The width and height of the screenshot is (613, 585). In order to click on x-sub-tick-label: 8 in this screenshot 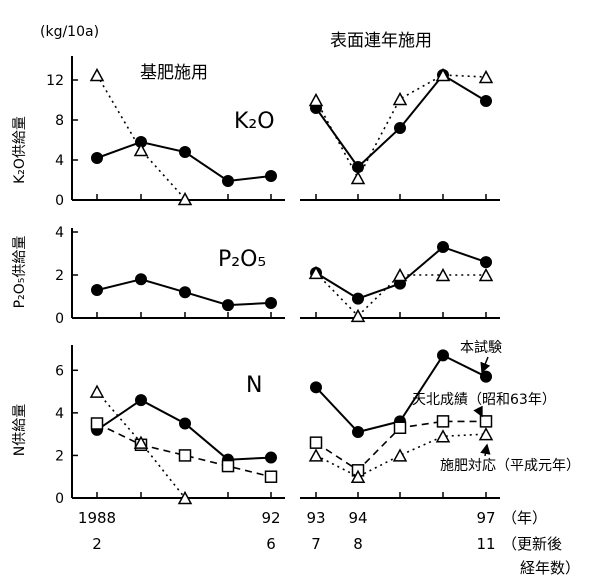, I will do `click(358, 544)`.